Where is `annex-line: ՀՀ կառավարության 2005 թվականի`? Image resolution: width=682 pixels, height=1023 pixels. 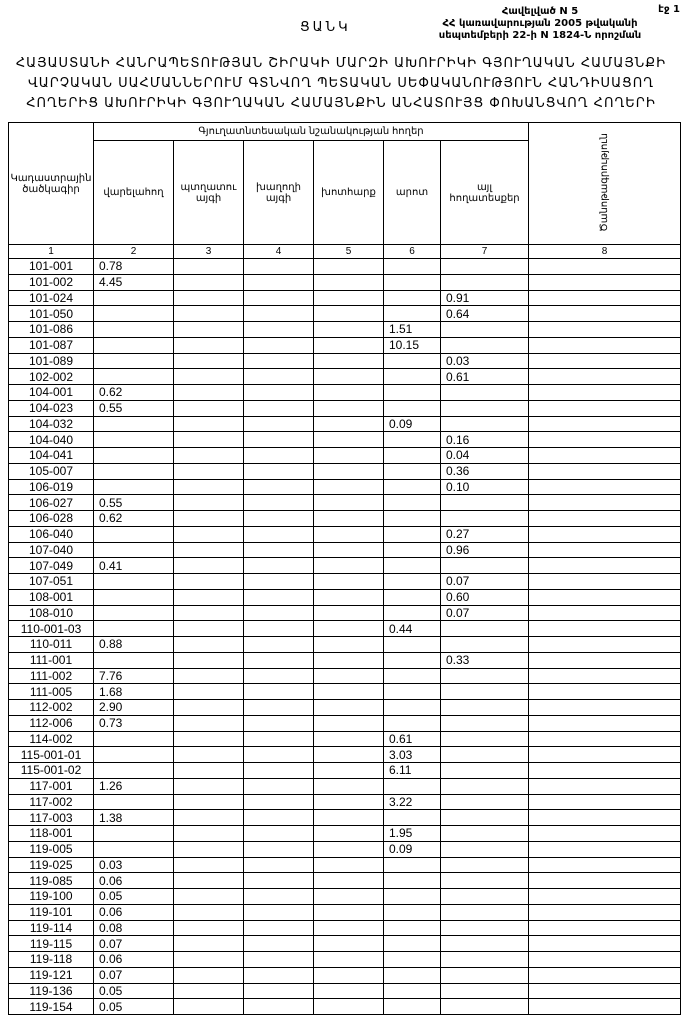
annex-line: ՀՀ կառավարության 2005 թվականի is located at coordinates (540, 23).